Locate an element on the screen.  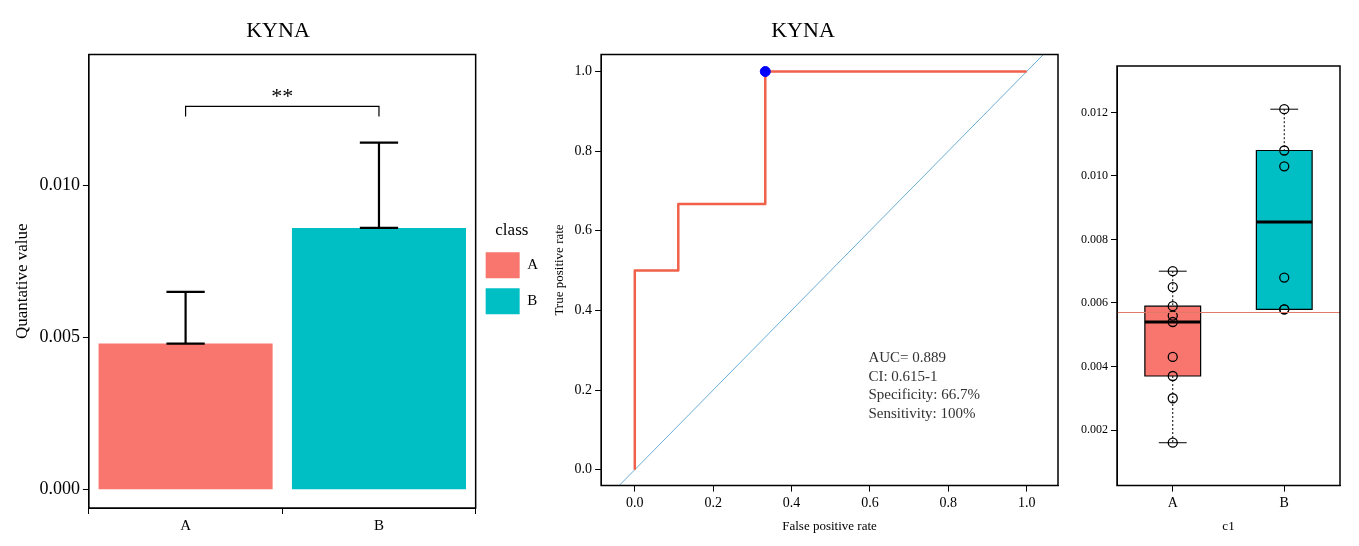
y-tick-label: 0.000 is located at coordinates (59, 488).